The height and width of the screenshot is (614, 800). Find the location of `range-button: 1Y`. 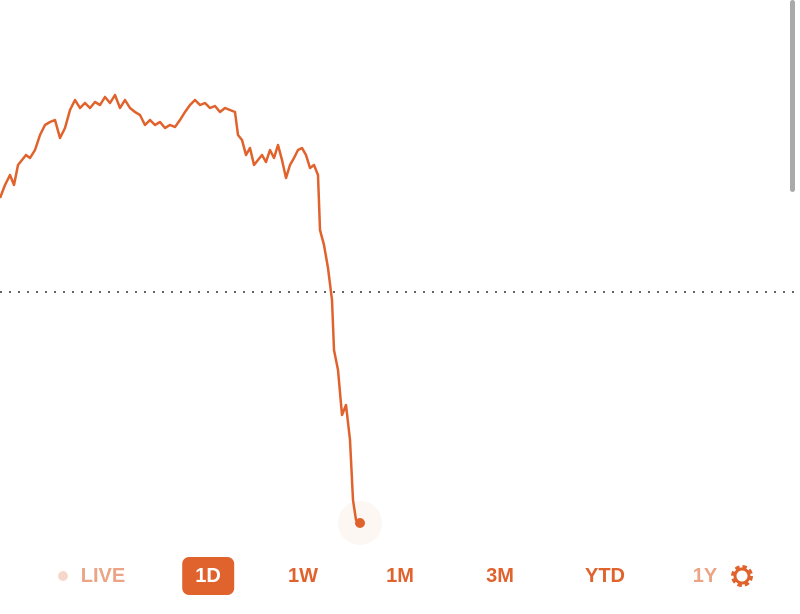

range-button: 1Y is located at coordinates (705, 576).